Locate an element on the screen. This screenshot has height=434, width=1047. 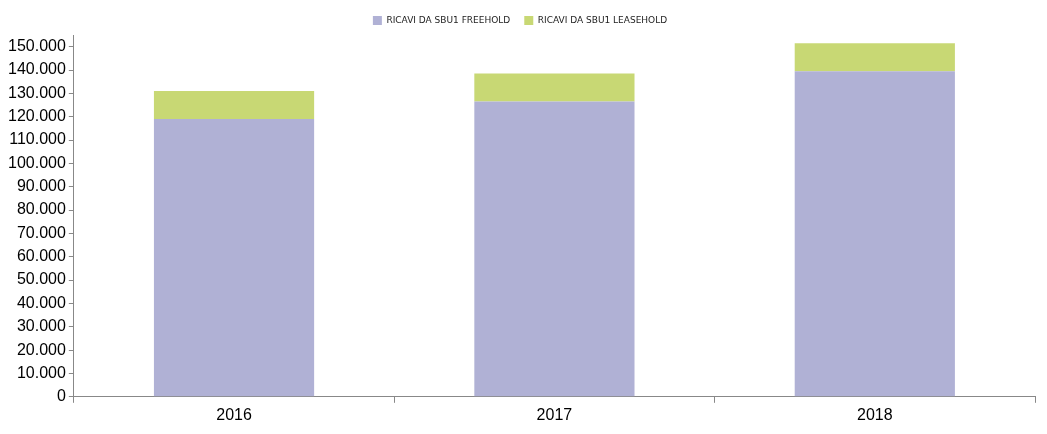
y-tick-label: 0 is located at coordinates (61, 396).